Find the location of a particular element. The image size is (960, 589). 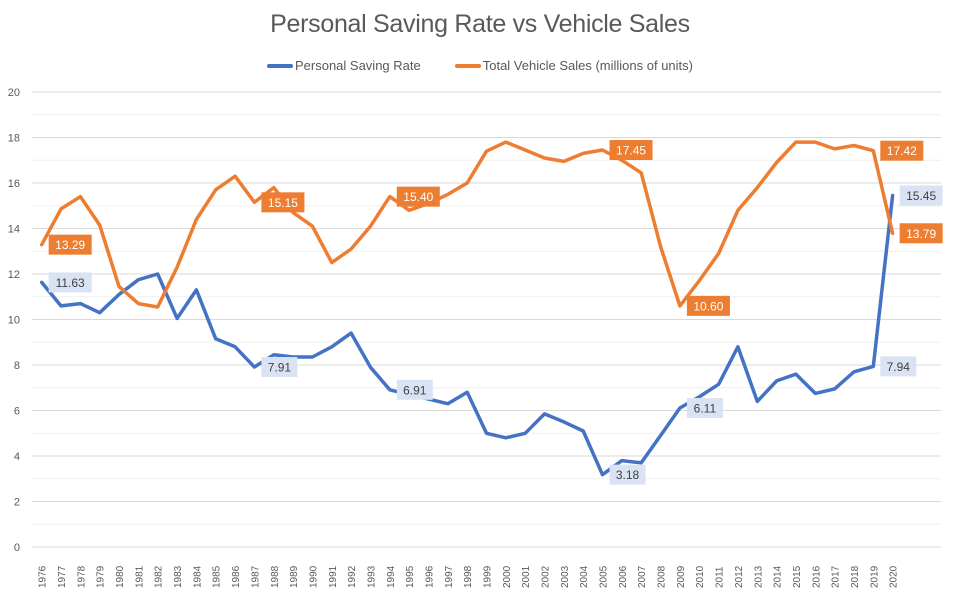

data-label-text: 7.91 is located at coordinates (280, 368).